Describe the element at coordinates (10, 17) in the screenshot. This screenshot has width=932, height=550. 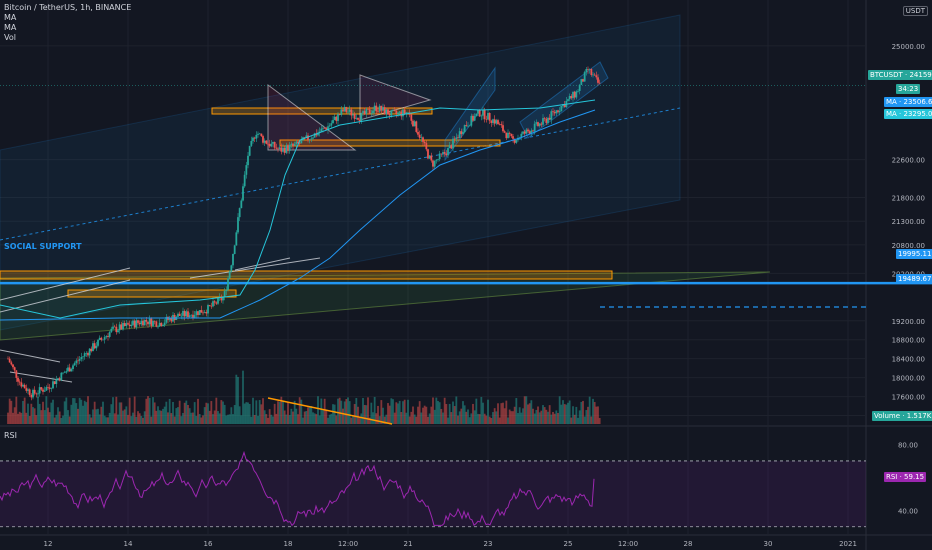
I see `legend-ma1: MA` at that location.